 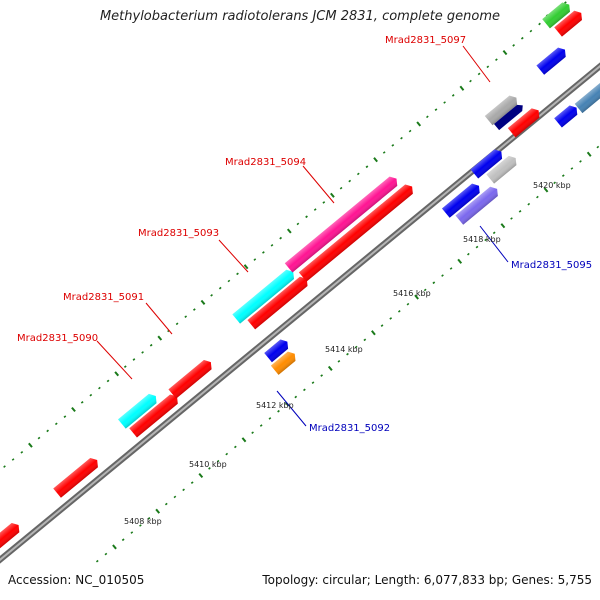 I want to click on gene-label-5092: Mrad2831_5092, so click(x=333, y=412).